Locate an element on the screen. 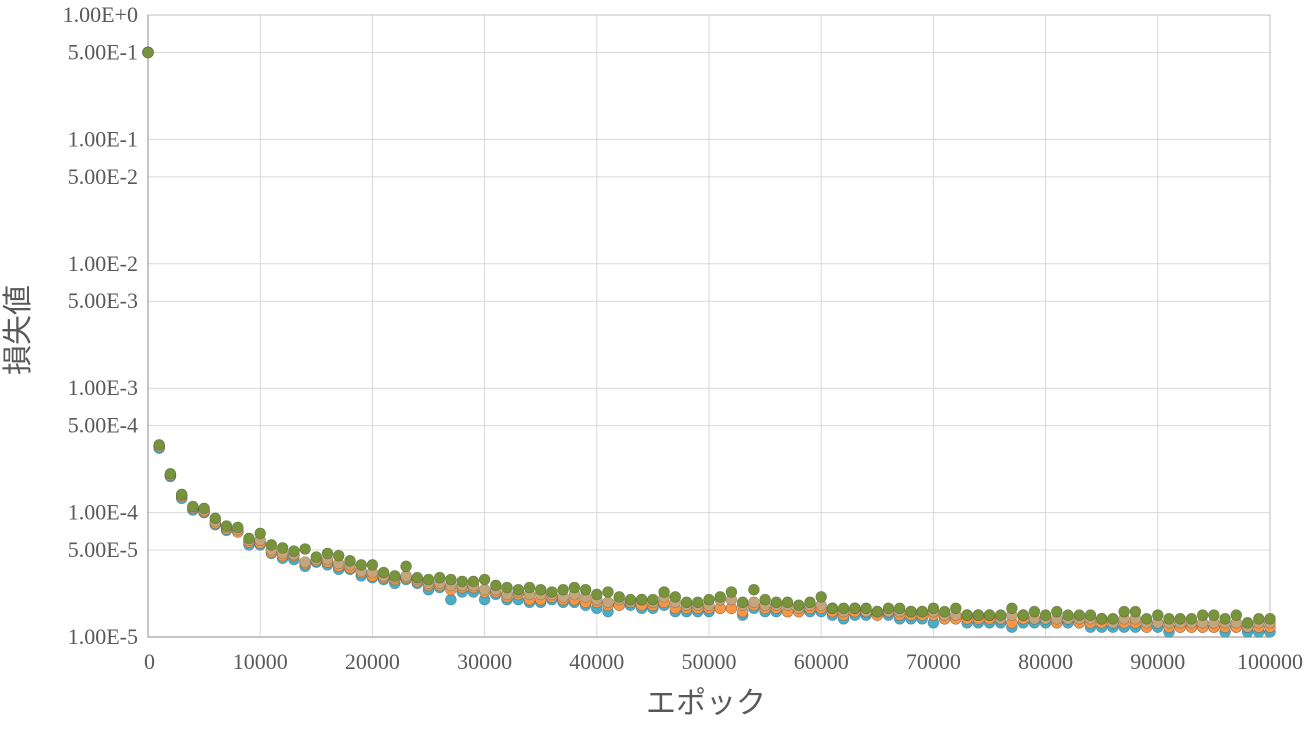 This screenshot has height=735, width=1309. y-tick-label: 5.00E-2 is located at coordinates (103, 176).